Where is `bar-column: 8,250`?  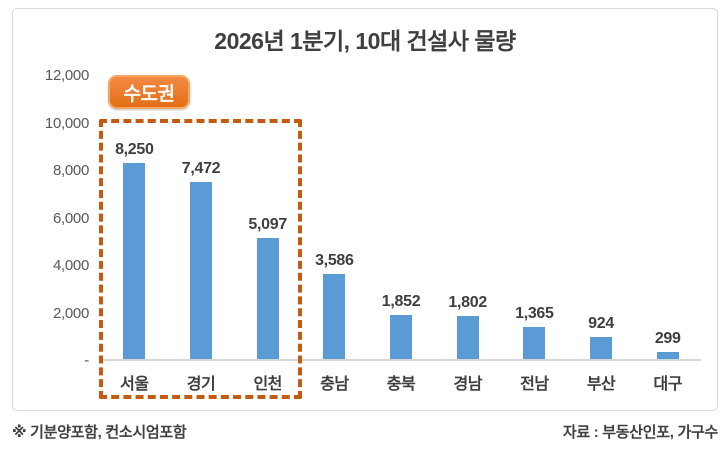
bar-column: 8,250 is located at coordinates (134, 217).